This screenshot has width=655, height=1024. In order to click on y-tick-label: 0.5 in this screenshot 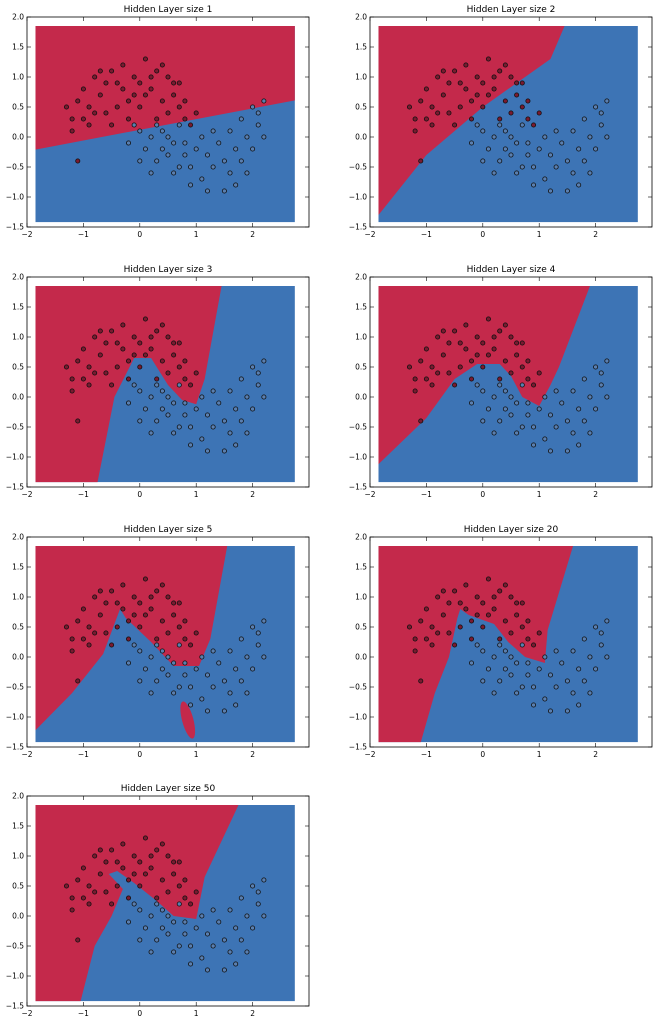, I will do `click(18, 107)`.